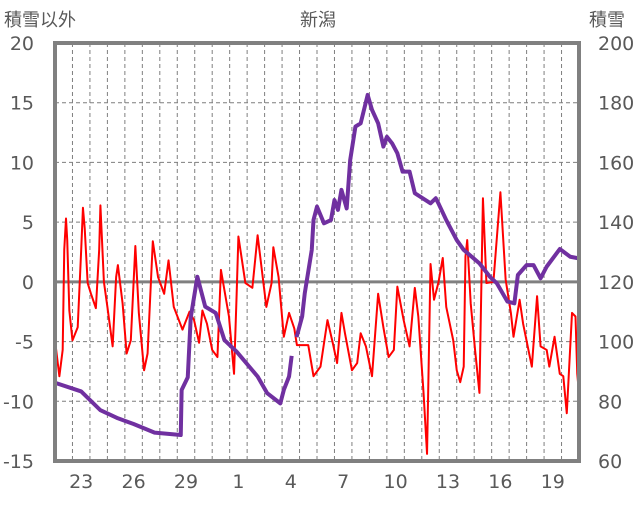  What do you see at coordinates (616, 283) in the screenshot?
I see `right-y-tick-label: 120` at bounding box center [616, 283].